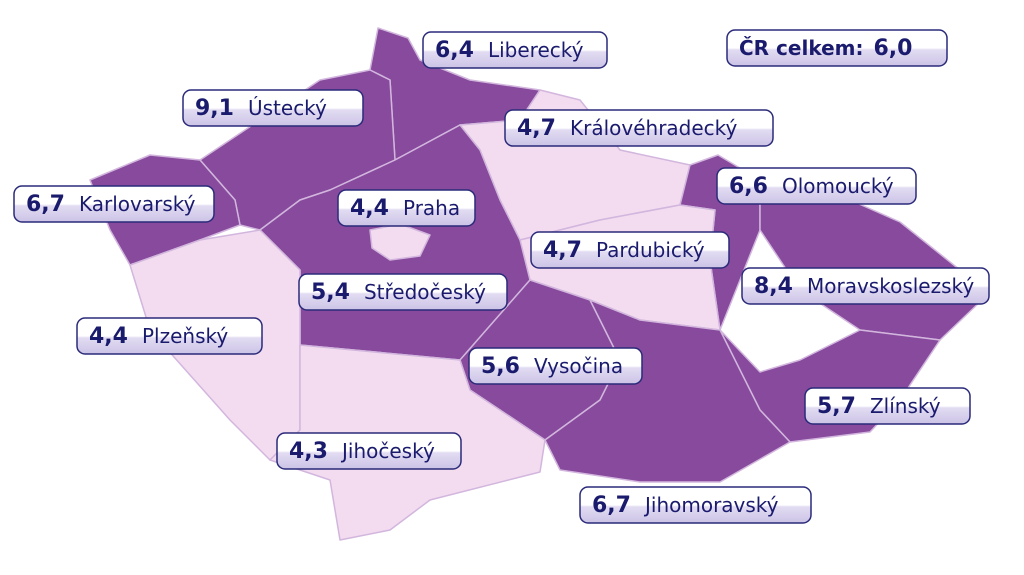 The image size is (1024, 575). I want to click on region-label-text: 6,6 Olomoucký, so click(811, 187).